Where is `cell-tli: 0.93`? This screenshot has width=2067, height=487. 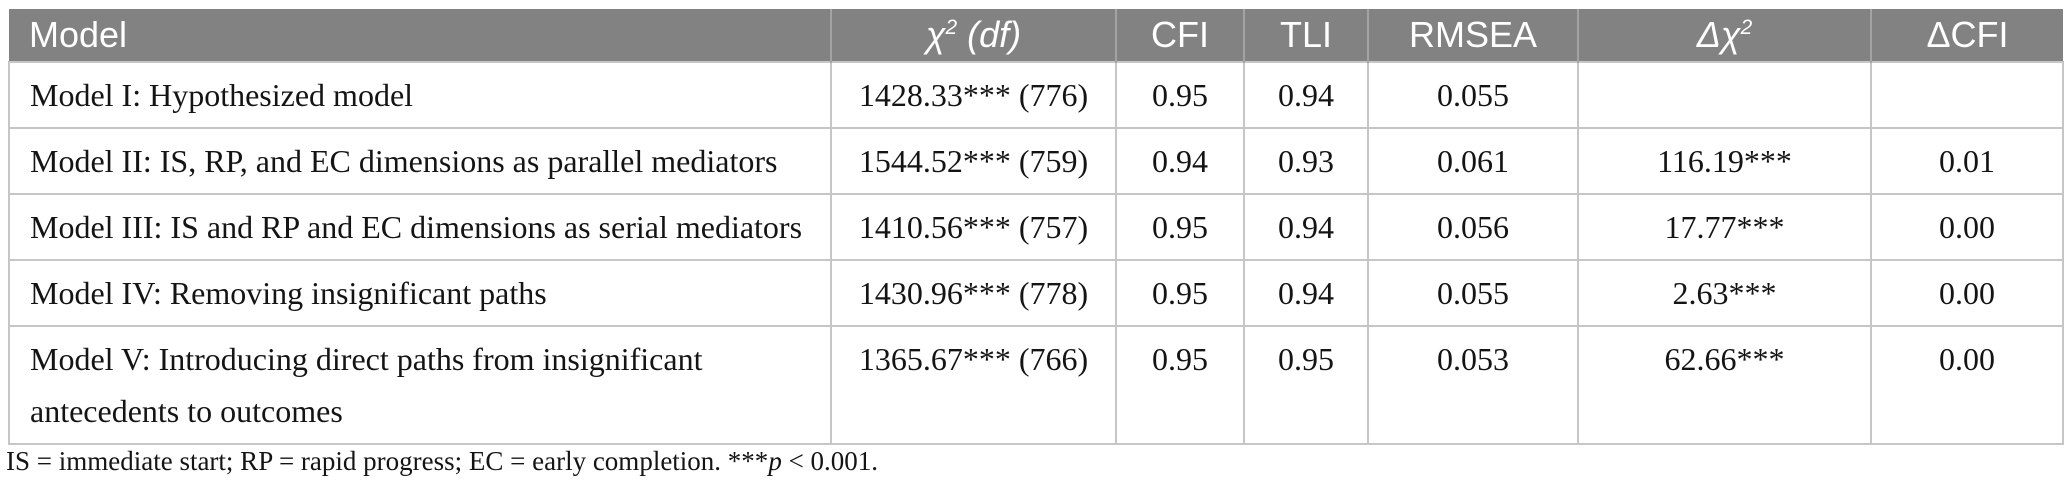 cell-tli: 0.93 is located at coordinates (1306, 161).